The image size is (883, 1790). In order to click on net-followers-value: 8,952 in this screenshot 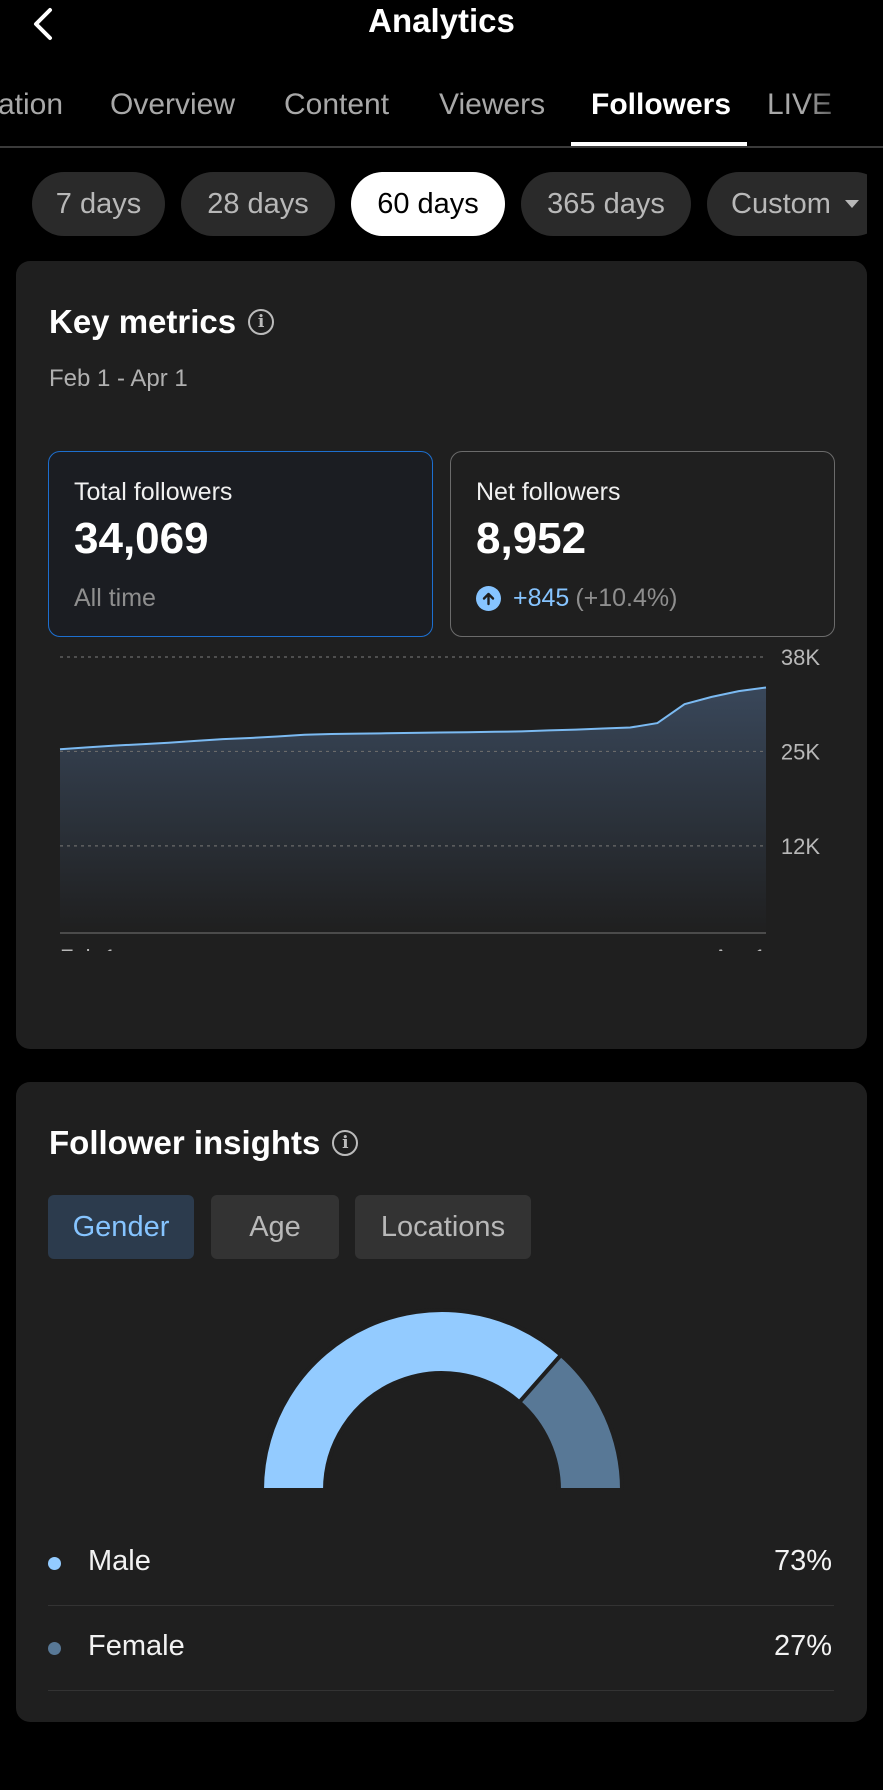, I will do `click(531, 538)`.